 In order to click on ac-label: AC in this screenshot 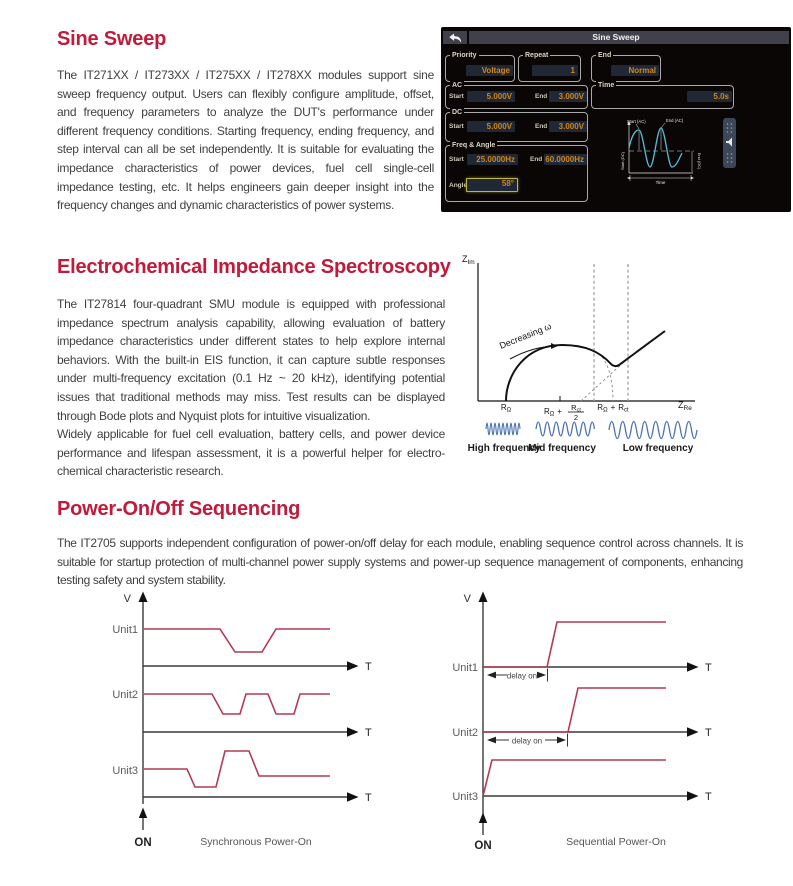, I will do `click(457, 85)`.